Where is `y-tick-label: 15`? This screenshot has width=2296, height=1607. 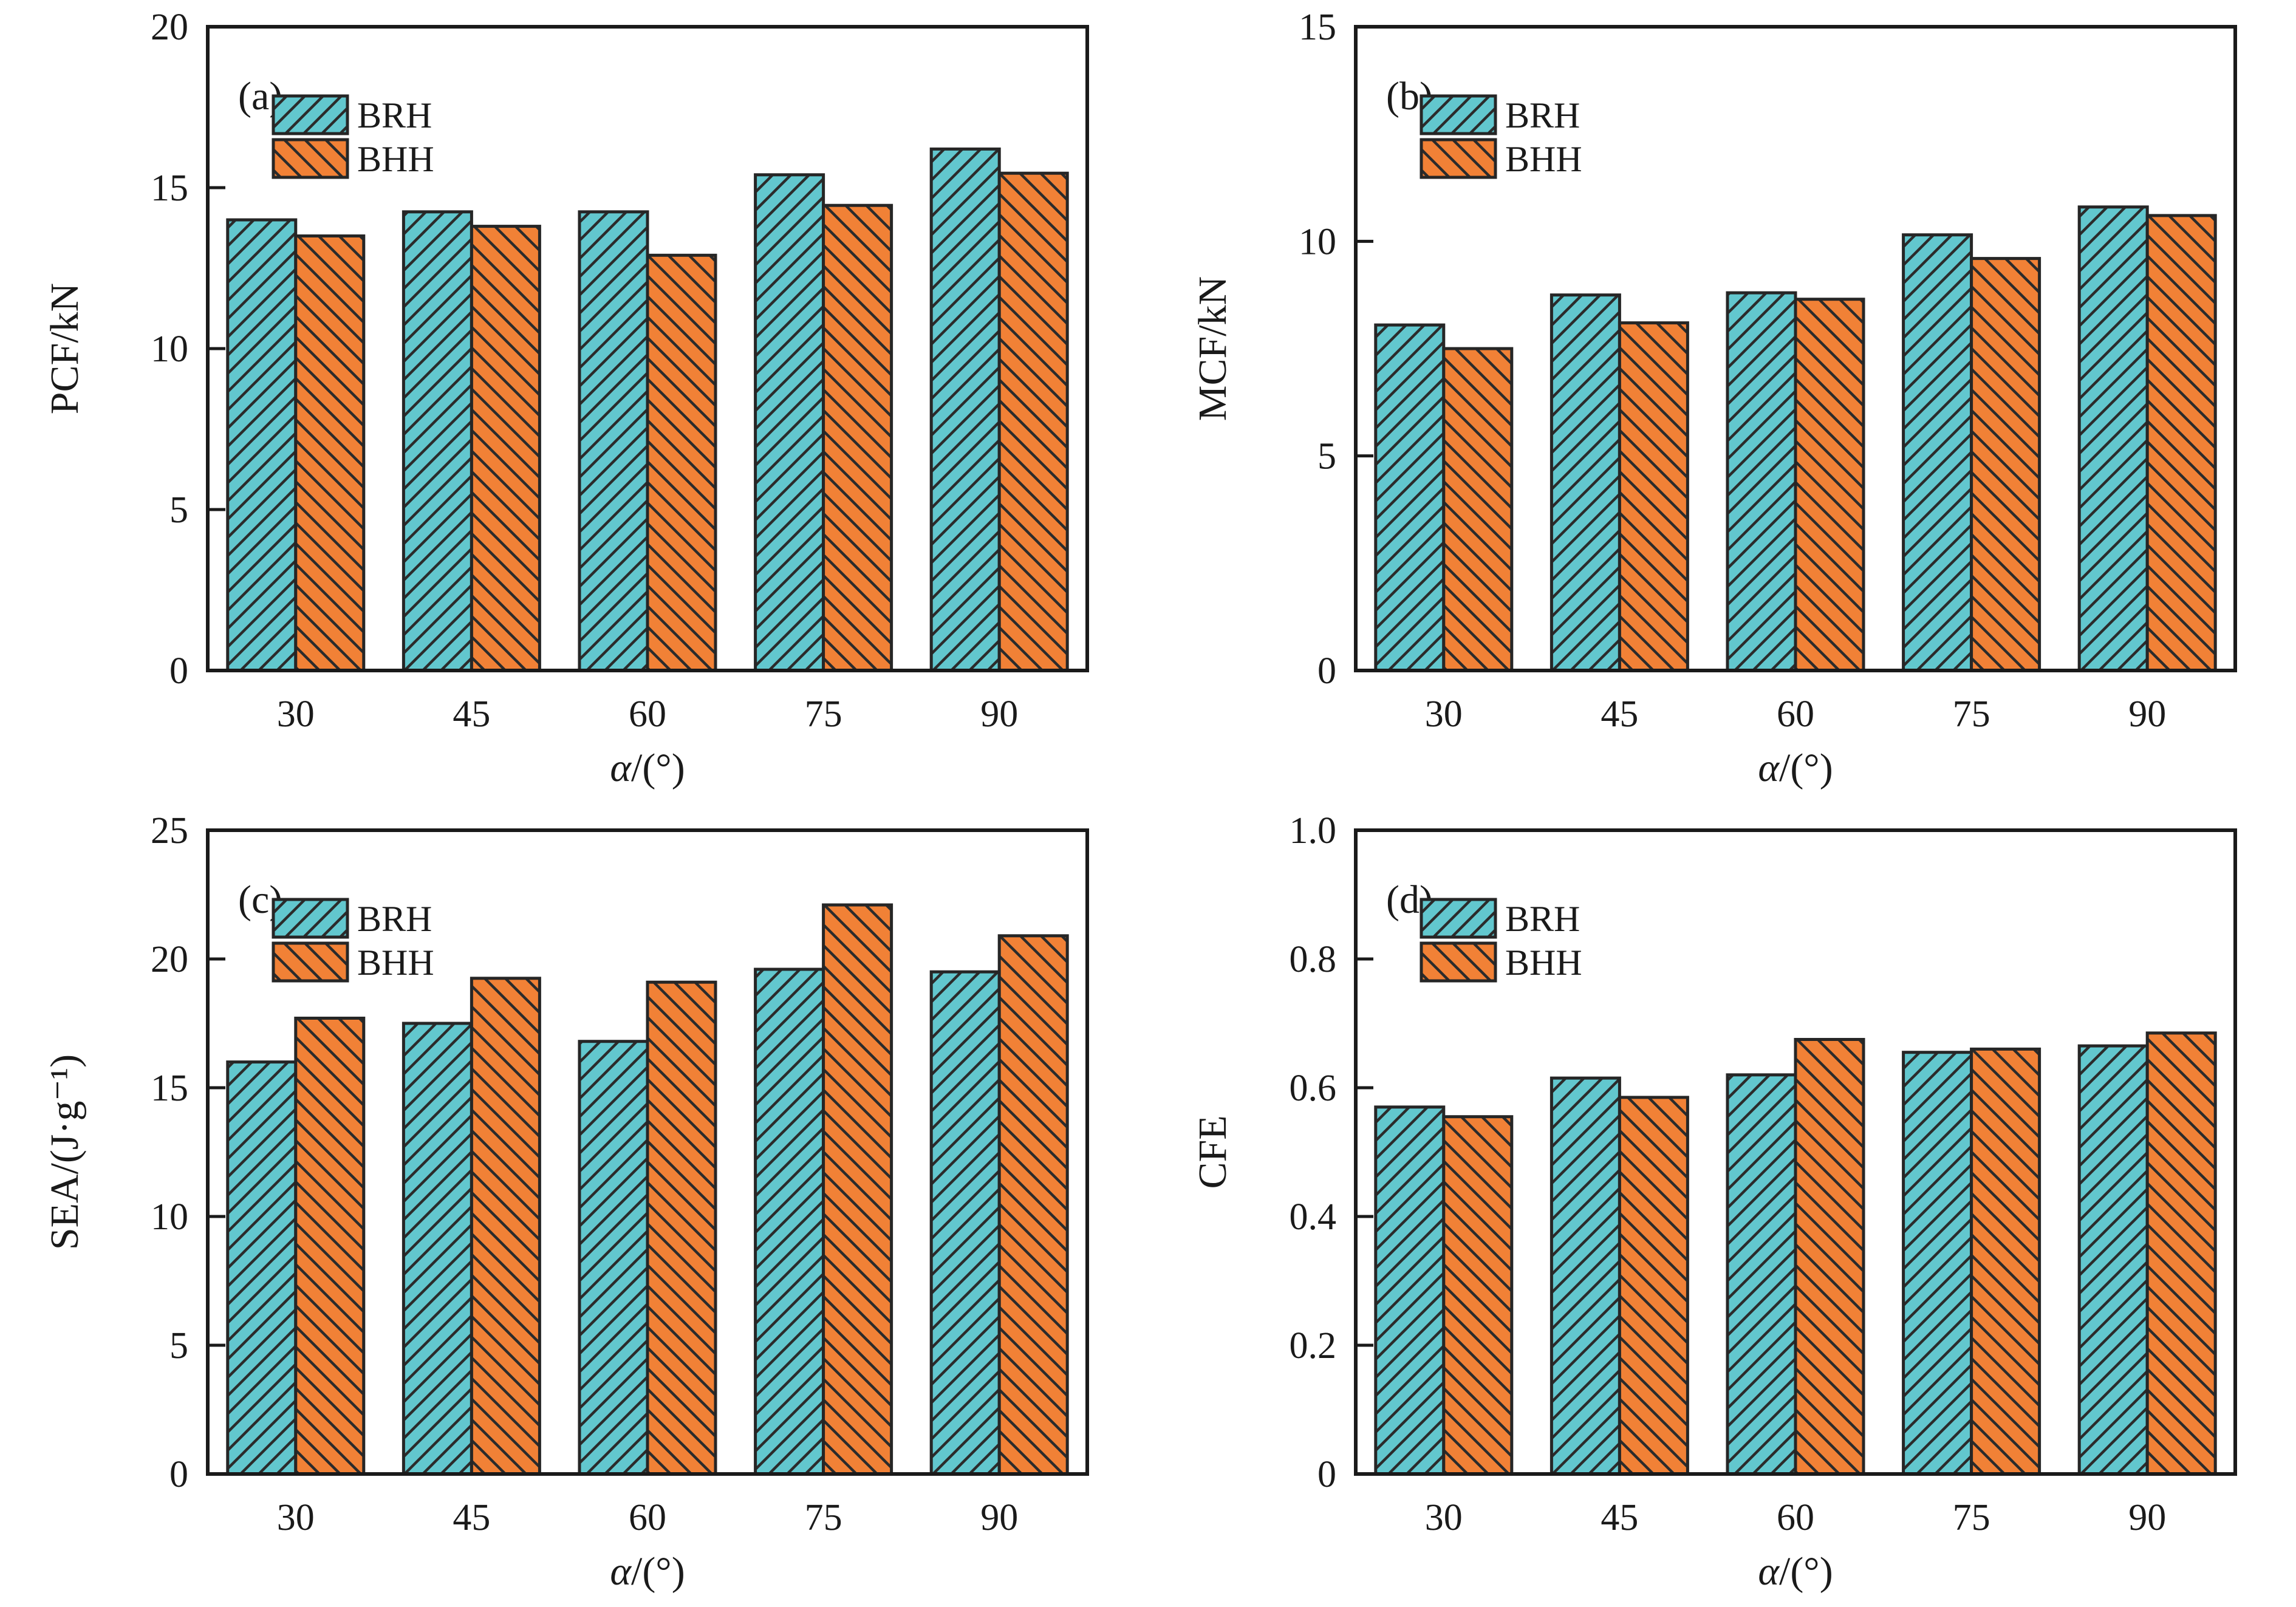 y-tick-label: 15 is located at coordinates (1317, 27).